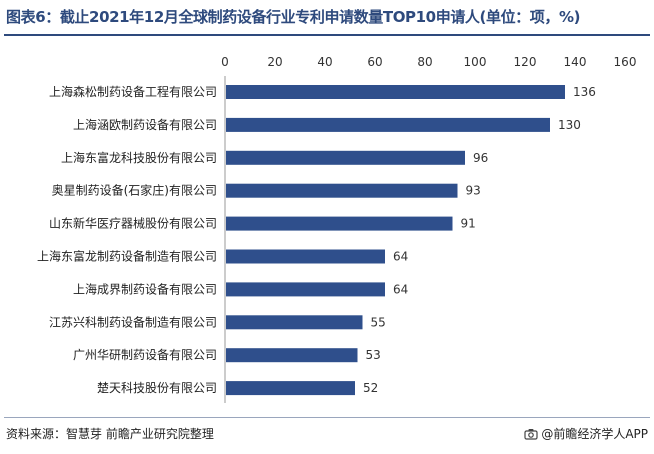  What do you see at coordinates (569, 125) in the screenshot?
I see `value-label: 130` at bounding box center [569, 125].